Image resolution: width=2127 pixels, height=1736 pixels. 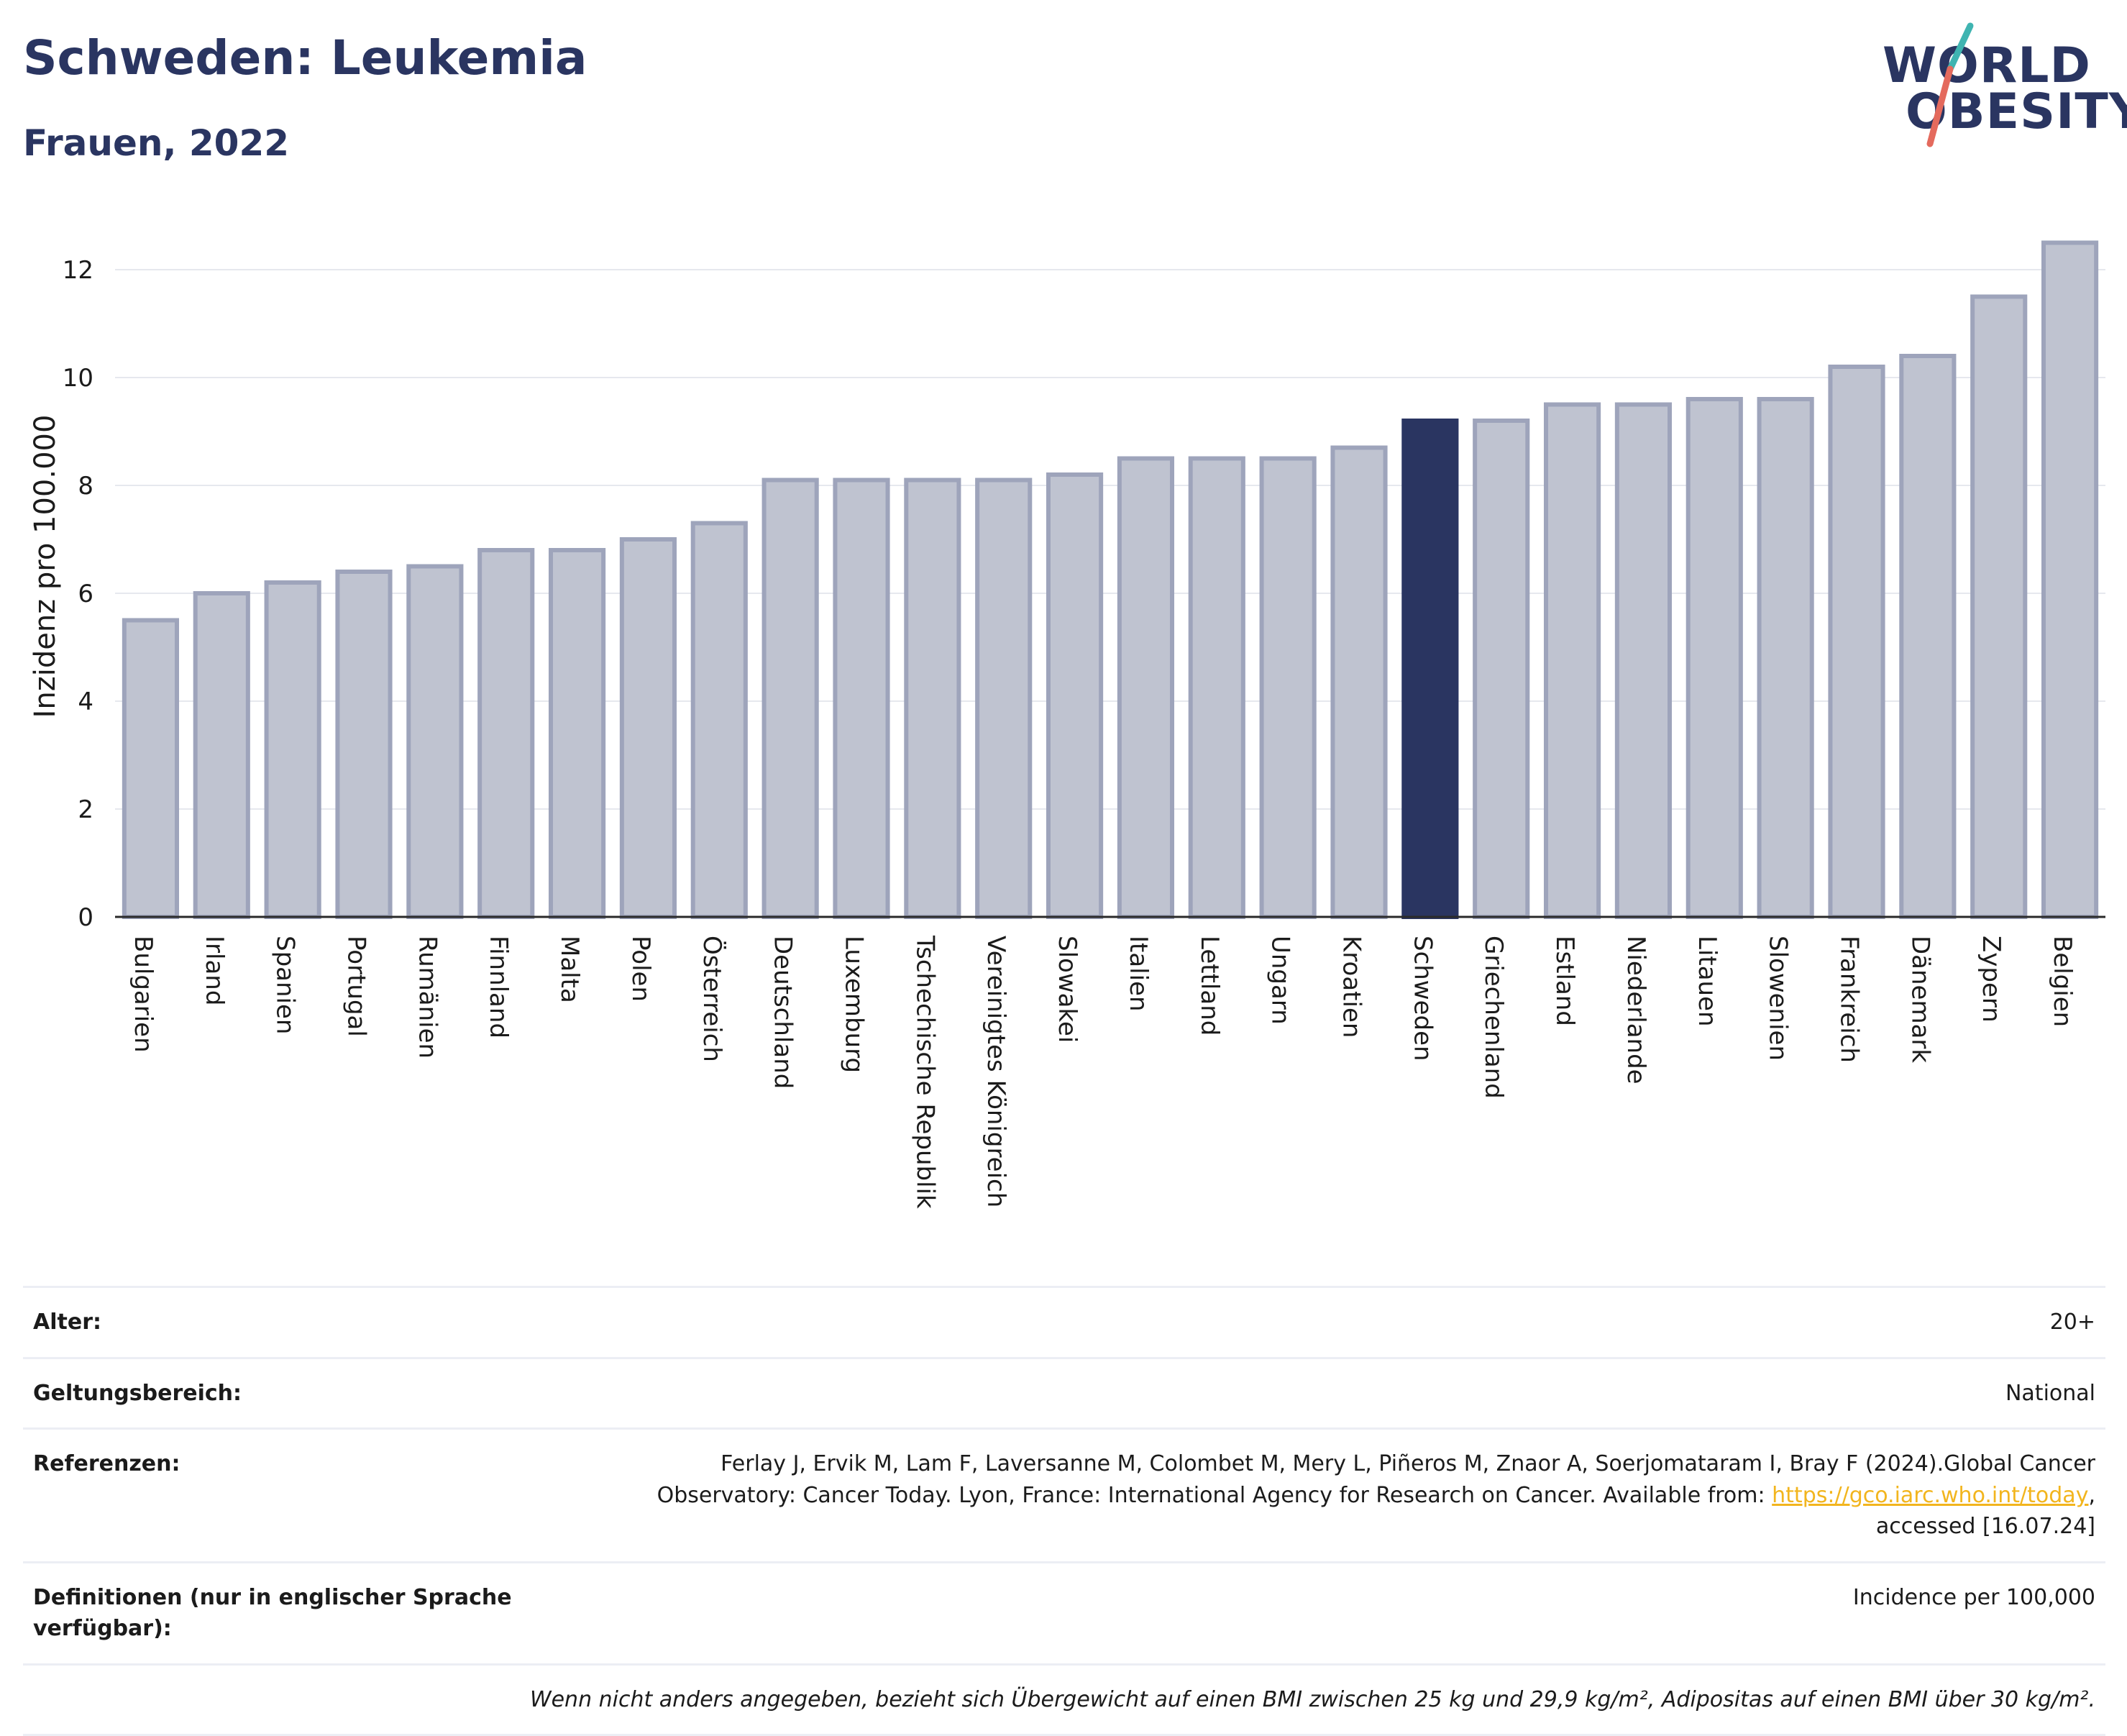 I want to click on info-row-scope: Geltungsbereich: National, so click(x=1064, y=1392).